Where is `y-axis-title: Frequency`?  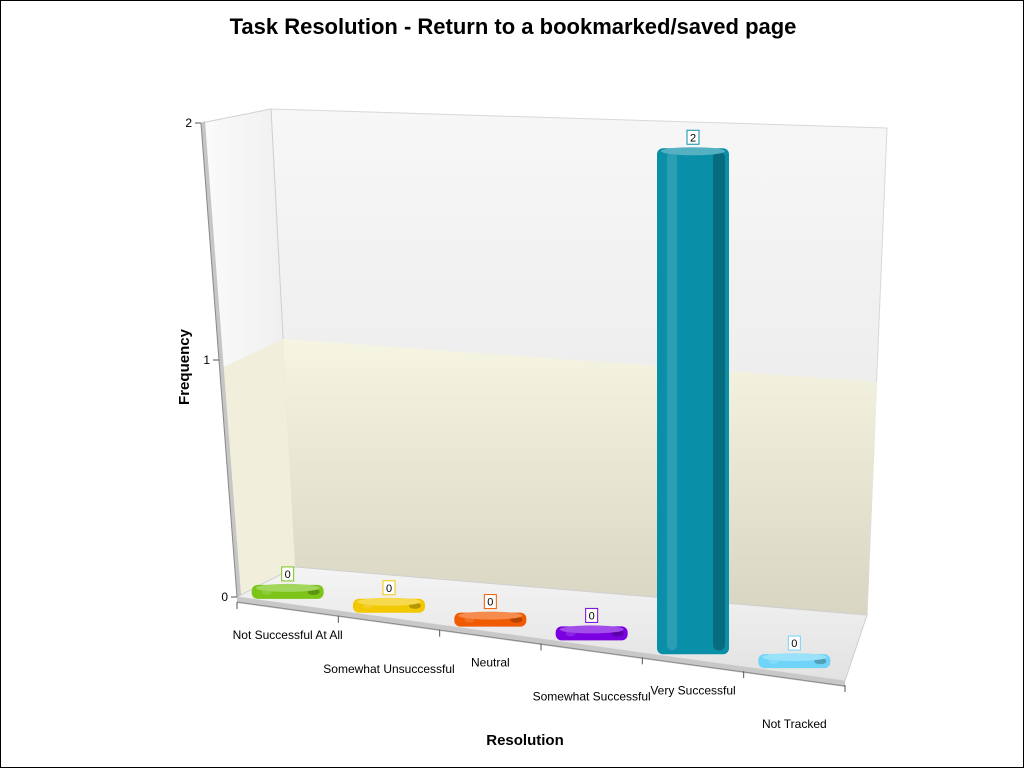 y-axis-title: Frequency is located at coordinates (184, 366).